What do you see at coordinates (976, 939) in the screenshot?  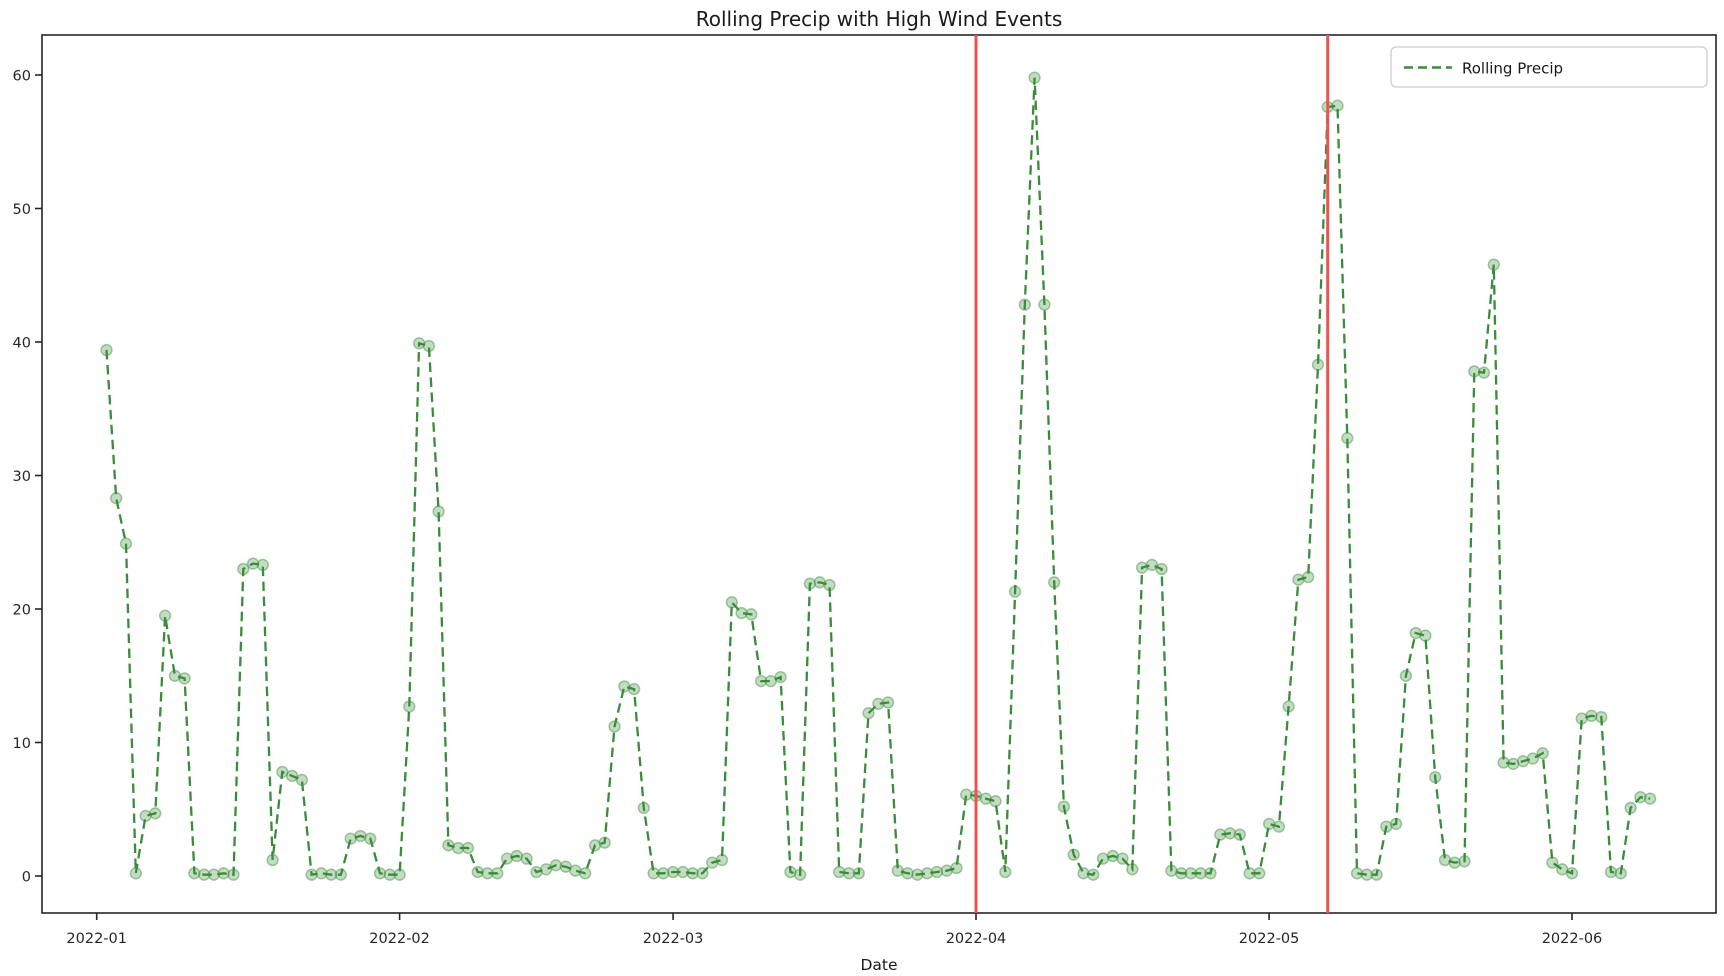 I see `svg-text: 2022-04` at bounding box center [976, 939].